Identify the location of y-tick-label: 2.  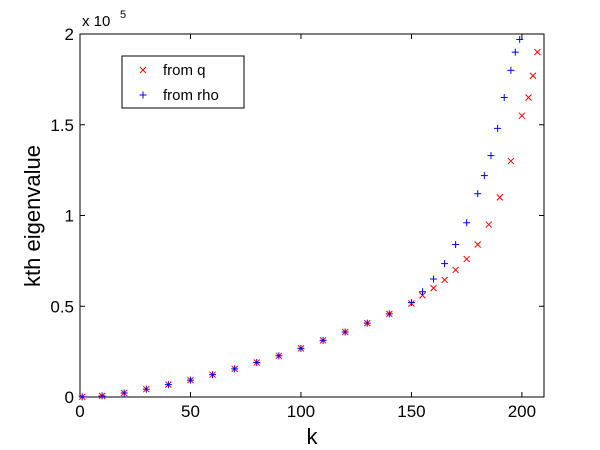
(69, 34).